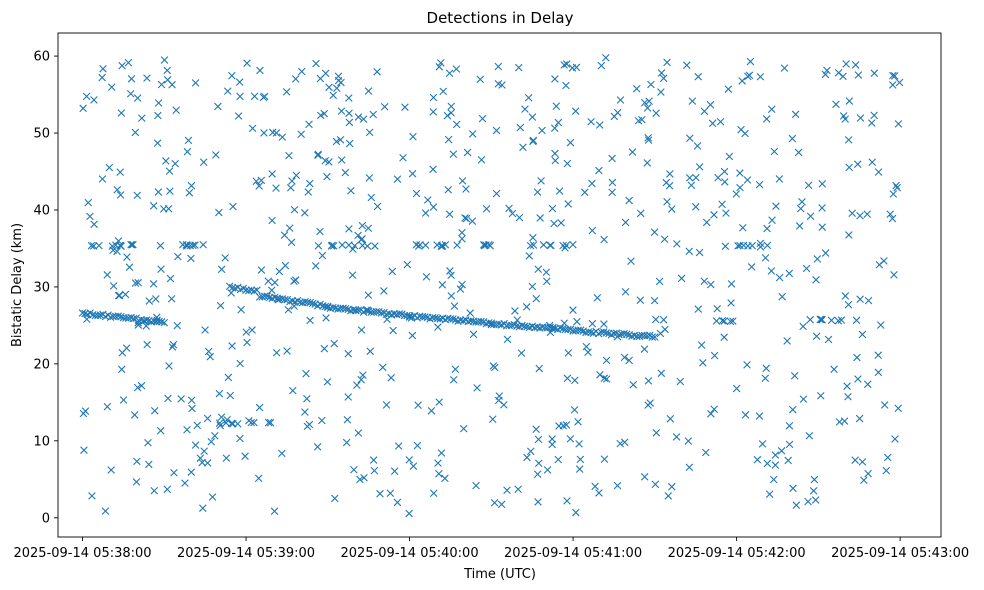 Image resolution: width=984 pixels, height=590 pixels. What do you see at coordinates (17, 285) in the screenshot?
I see `y-axis-label: Bistatic Delay (km)` at bounding box center [17, 285].